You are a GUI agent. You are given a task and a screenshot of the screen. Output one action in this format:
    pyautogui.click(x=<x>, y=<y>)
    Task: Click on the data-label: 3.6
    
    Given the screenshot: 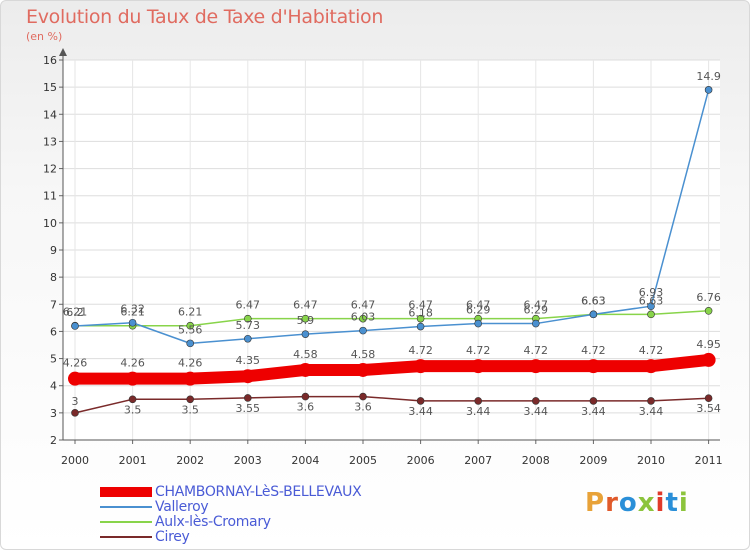 What is the action you would take?
    pyautogui.click(x=306, y=407)
    